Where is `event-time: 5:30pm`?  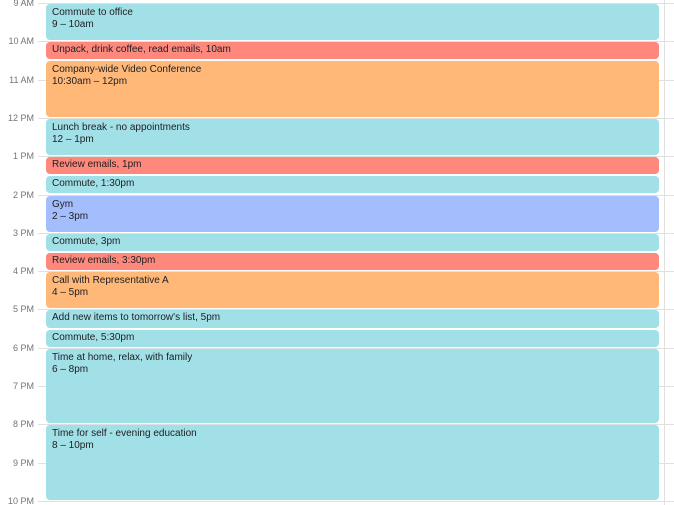 event-time: 5:30pm is located at coordinates (117, 337).